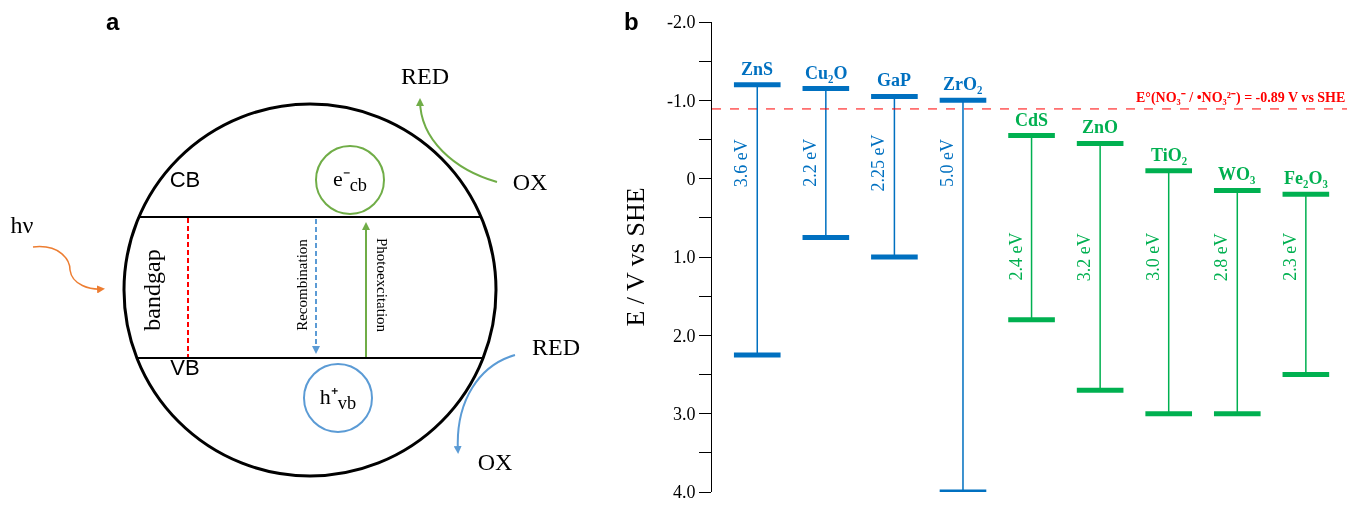  Describe the element at coordinates (1084, 257) in the screenshot. I see `annotation: 3.2 eV` at that location.